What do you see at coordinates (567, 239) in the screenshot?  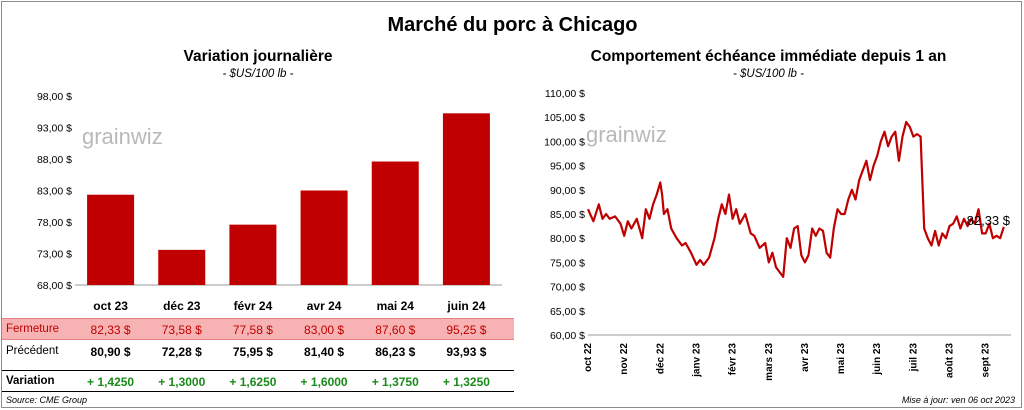 I see `y-tick-label: 80,00 $` at bounding box center [567, 239].